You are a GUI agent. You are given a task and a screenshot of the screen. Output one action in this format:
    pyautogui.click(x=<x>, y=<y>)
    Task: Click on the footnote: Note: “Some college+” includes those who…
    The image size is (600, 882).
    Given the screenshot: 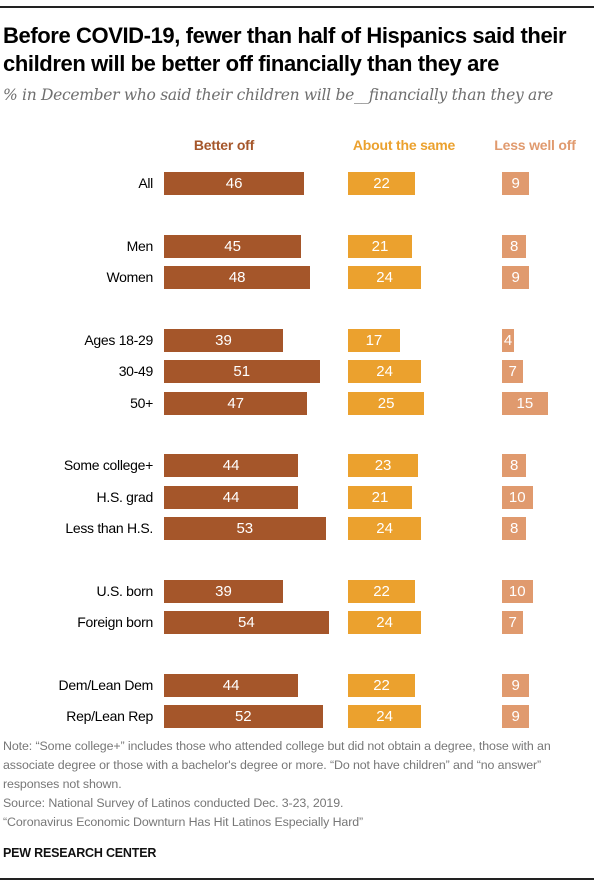 What is the action you would take?
    pyautogui.click(x=300, y=784)
    